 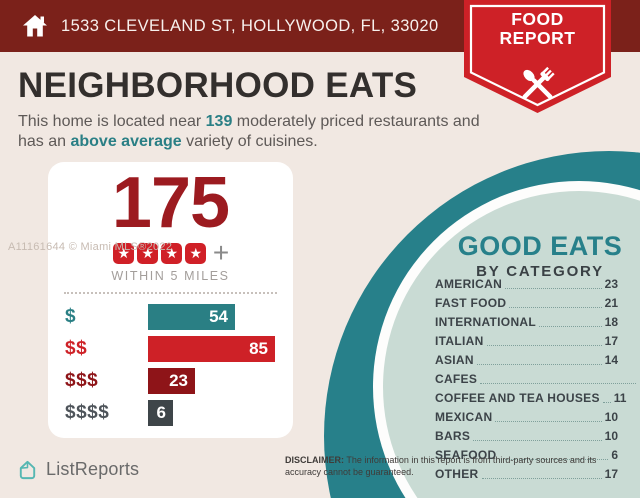 I want to click on price-level-label: $$$, so click(x=82, y=380).